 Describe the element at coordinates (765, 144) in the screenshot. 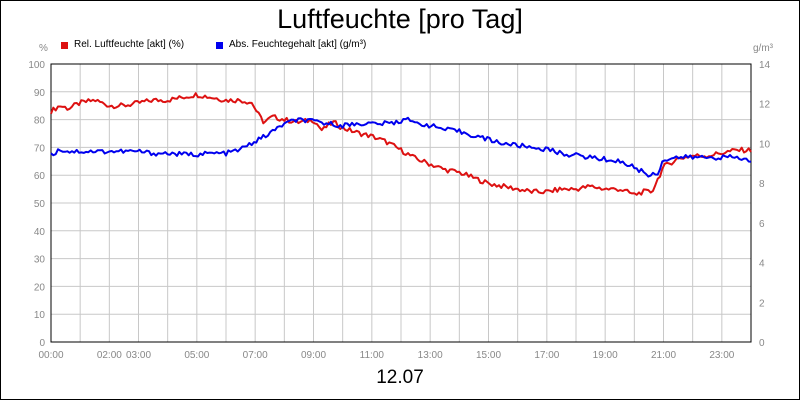

I see `y-right-tick-label: 10` at that location.